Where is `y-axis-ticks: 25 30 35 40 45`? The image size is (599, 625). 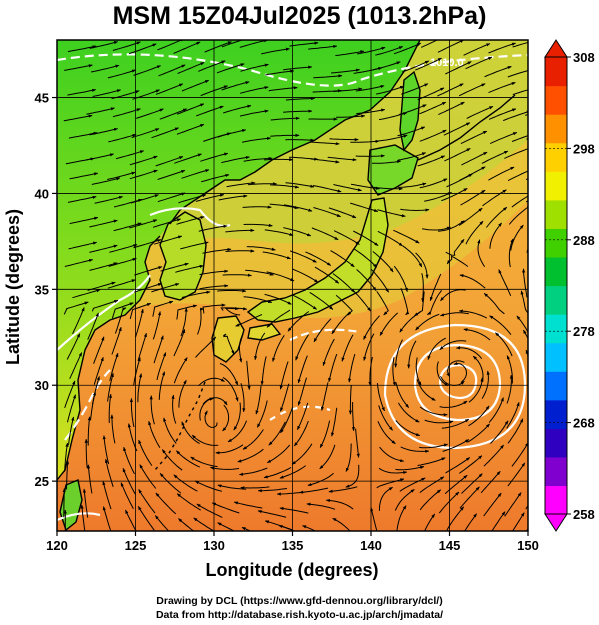
y-axis-ticks: 25 30 35 40 45 is located at coordinates (46, 290).